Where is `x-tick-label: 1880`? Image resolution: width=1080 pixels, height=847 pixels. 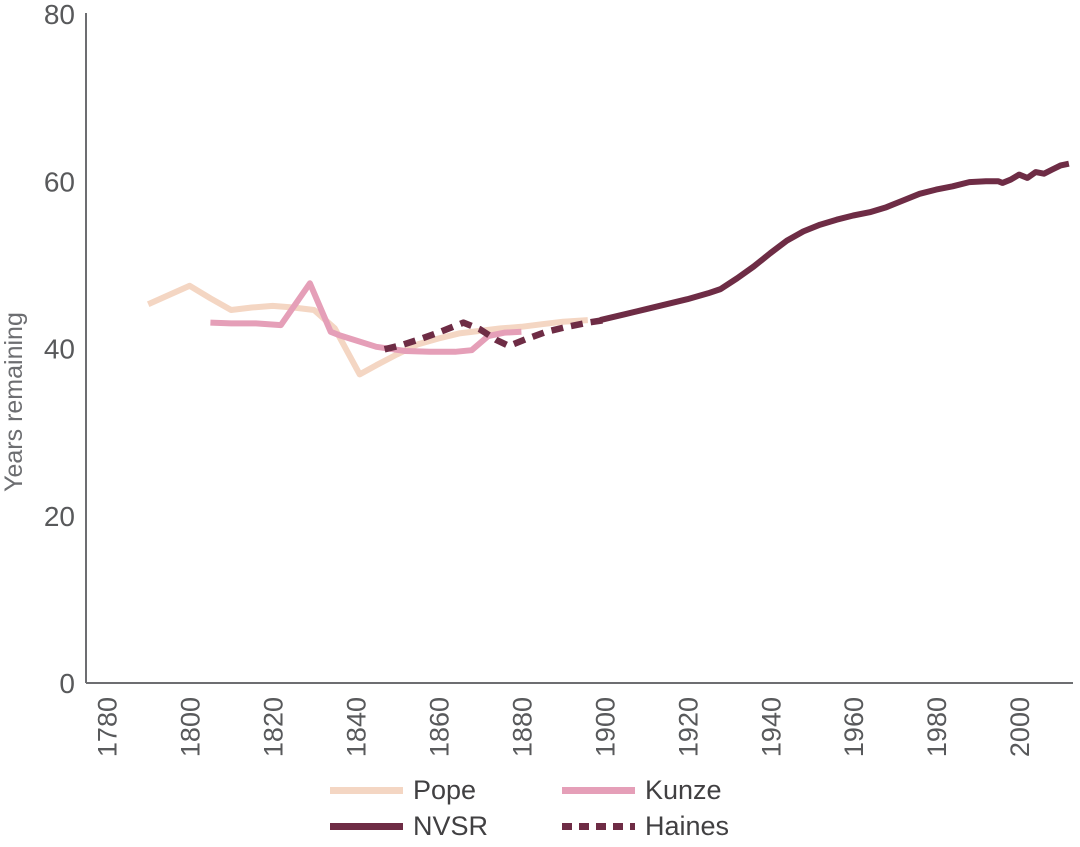
x-tick-label: 1880 is located at coordinates (522, 727).